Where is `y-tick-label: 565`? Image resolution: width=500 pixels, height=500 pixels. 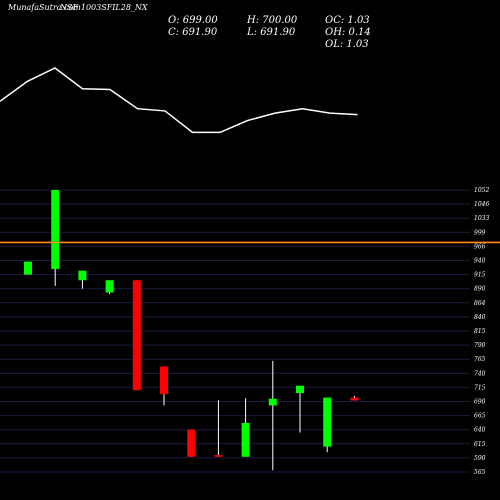 y-tick-label: 565 is located at coordinates (480, 472).